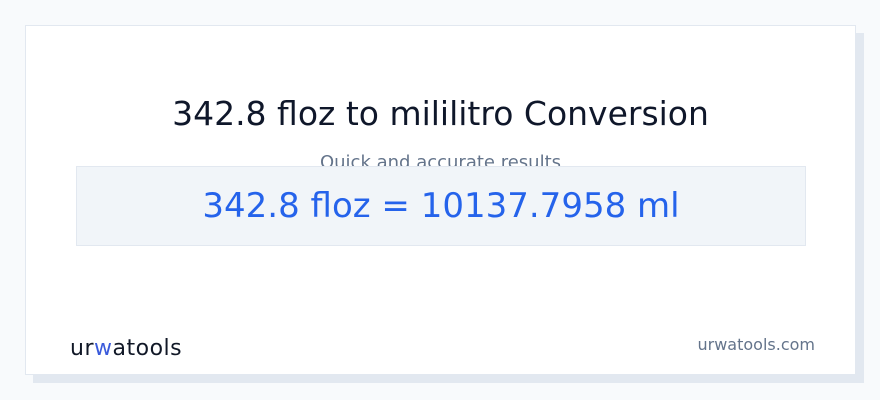 The image size is (880, 400). Describe the element at coordinates (103, 348) in the screenshot. I see `logo-accent: w` at that location.